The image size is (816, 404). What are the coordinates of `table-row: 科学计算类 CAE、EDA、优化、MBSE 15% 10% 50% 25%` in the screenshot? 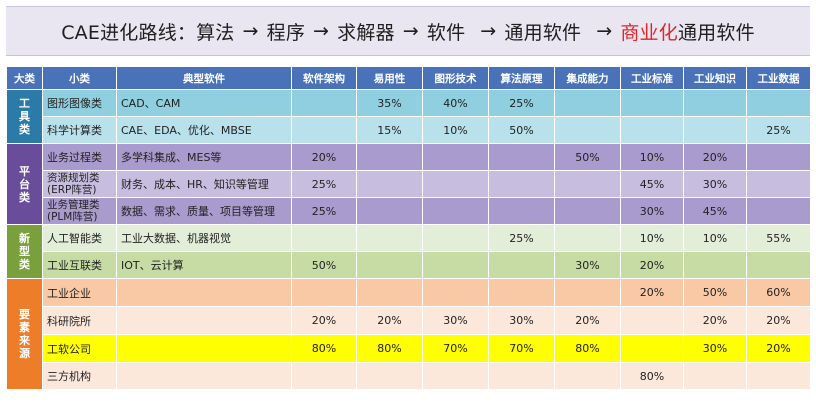 It's located at (409, 130).